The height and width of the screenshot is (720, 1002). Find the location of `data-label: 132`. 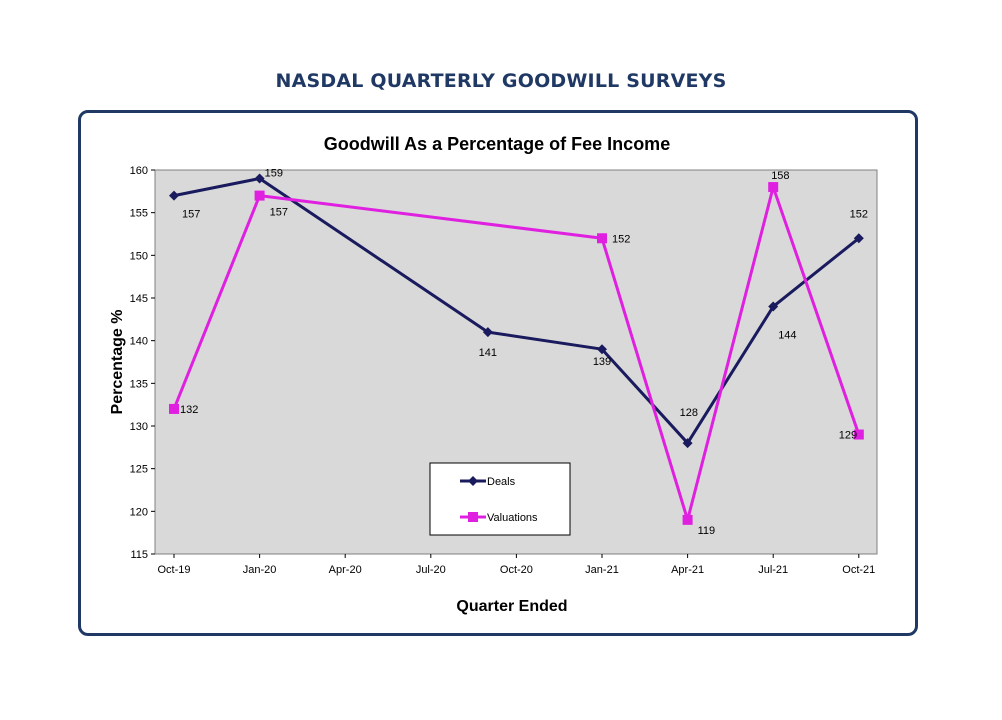

data-label: 132 is located at coordinates (189, 410).